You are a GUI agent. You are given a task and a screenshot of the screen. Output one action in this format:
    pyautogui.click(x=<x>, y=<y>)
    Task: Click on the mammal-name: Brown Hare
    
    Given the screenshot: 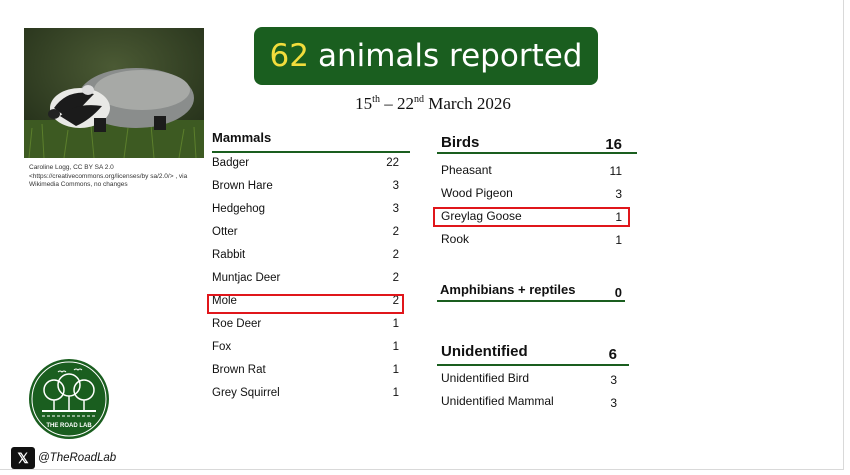 What is the action you would take?
    pyautogui.click(x=242, y=186)
    